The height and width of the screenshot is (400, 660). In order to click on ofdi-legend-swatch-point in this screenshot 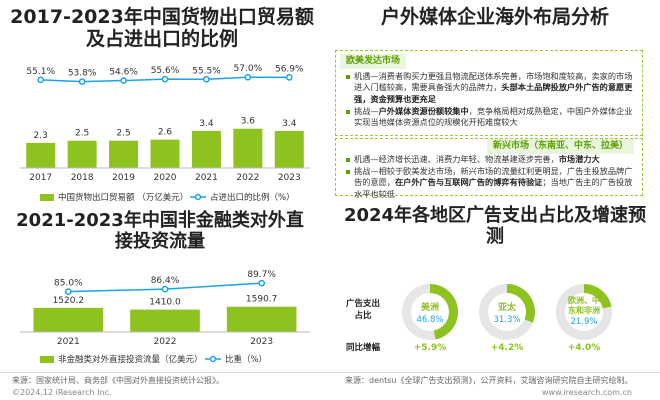, I will do `click(213, 359)`.